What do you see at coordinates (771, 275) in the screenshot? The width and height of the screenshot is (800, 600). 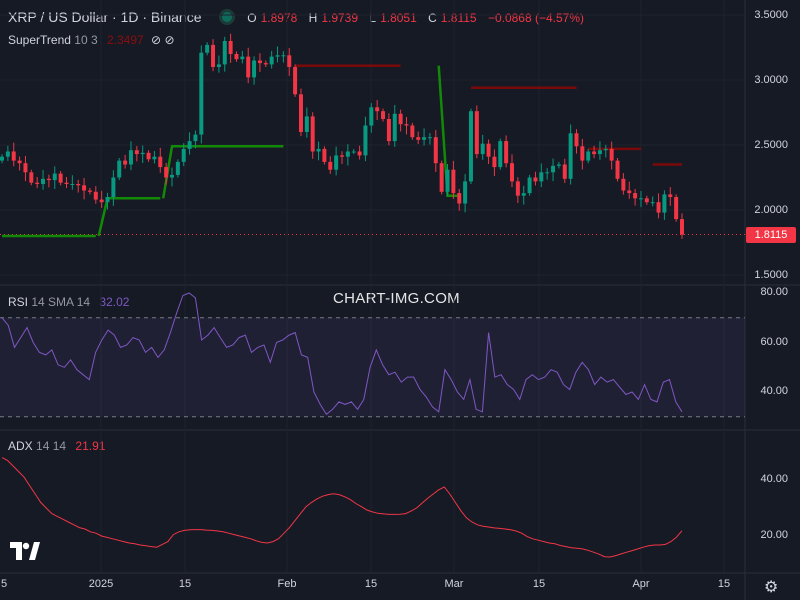 I see `price-axis-label: 1.5000` at bounding box center [771, 275].